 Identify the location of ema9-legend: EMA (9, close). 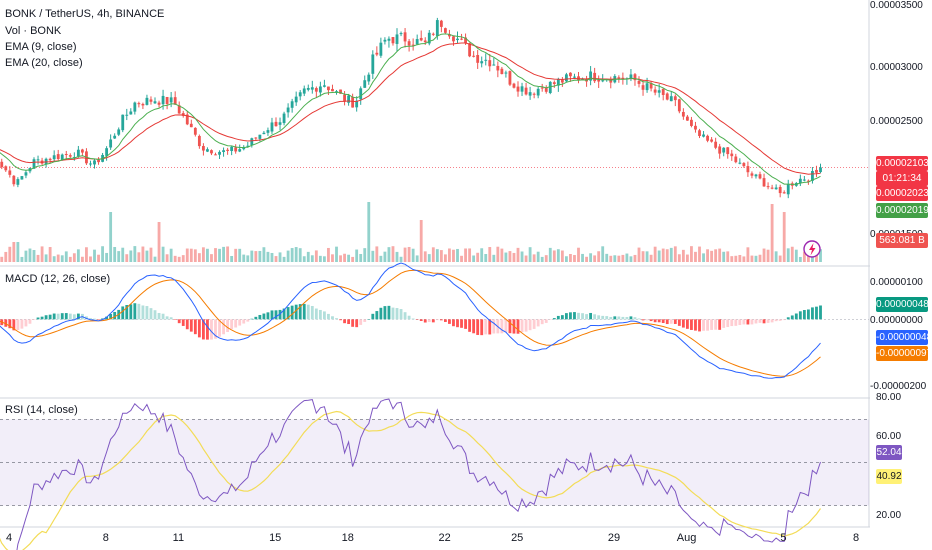
(41, 47).